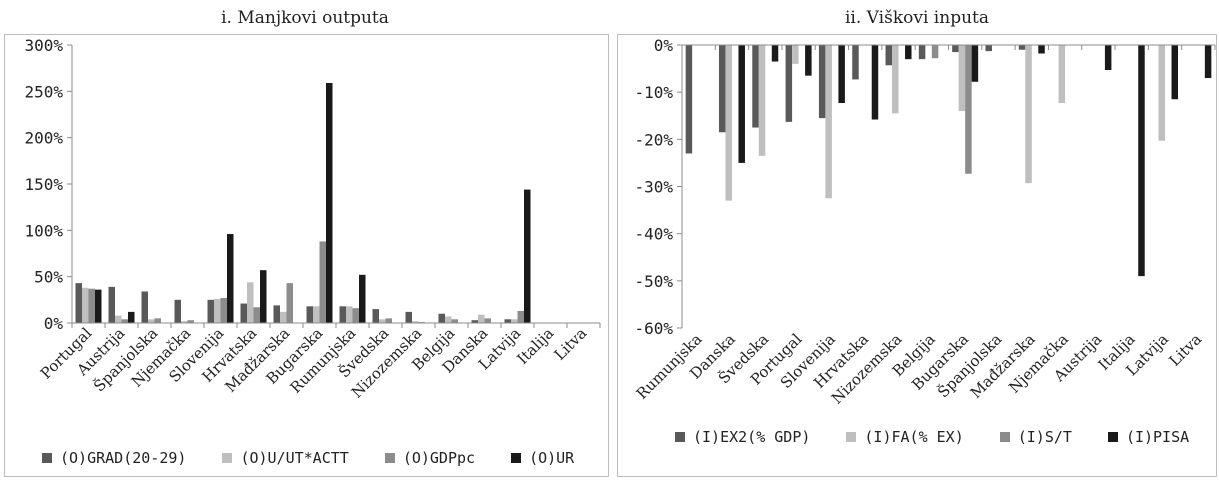  What do you see at coordinates (43, 230) in the screenshot?
I see `y-tick-label: 100%` at bounding box center [43, 230].